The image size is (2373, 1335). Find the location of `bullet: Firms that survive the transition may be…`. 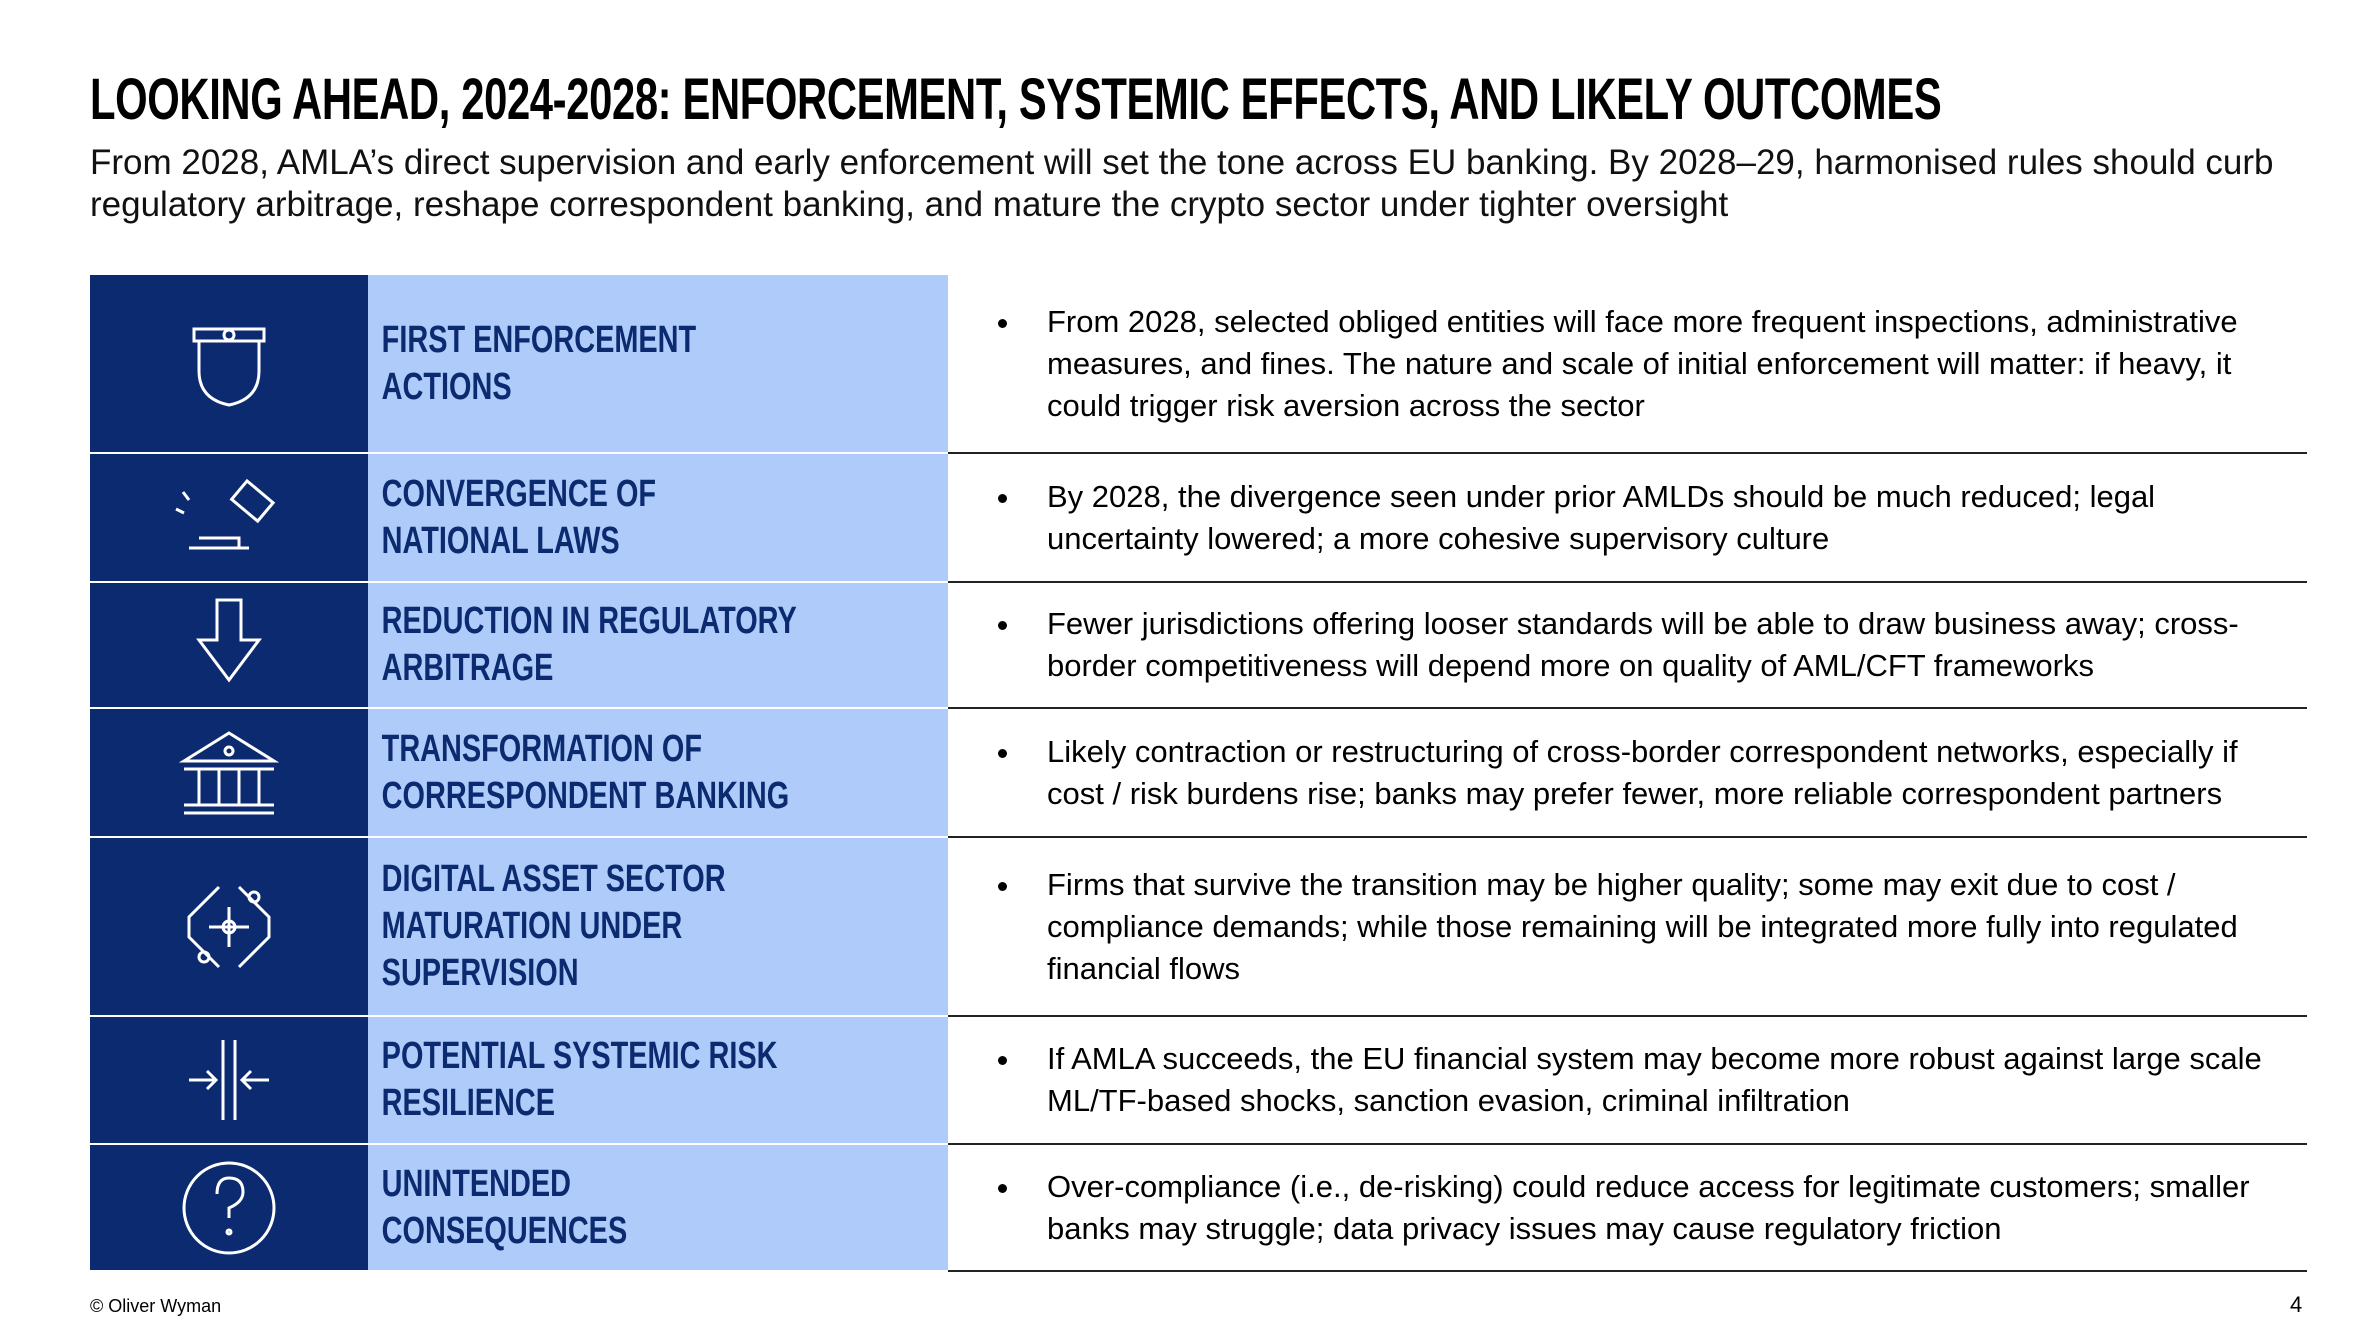

bullet: Firms that survive the transition may be… is located at coordinates (1655, 927).